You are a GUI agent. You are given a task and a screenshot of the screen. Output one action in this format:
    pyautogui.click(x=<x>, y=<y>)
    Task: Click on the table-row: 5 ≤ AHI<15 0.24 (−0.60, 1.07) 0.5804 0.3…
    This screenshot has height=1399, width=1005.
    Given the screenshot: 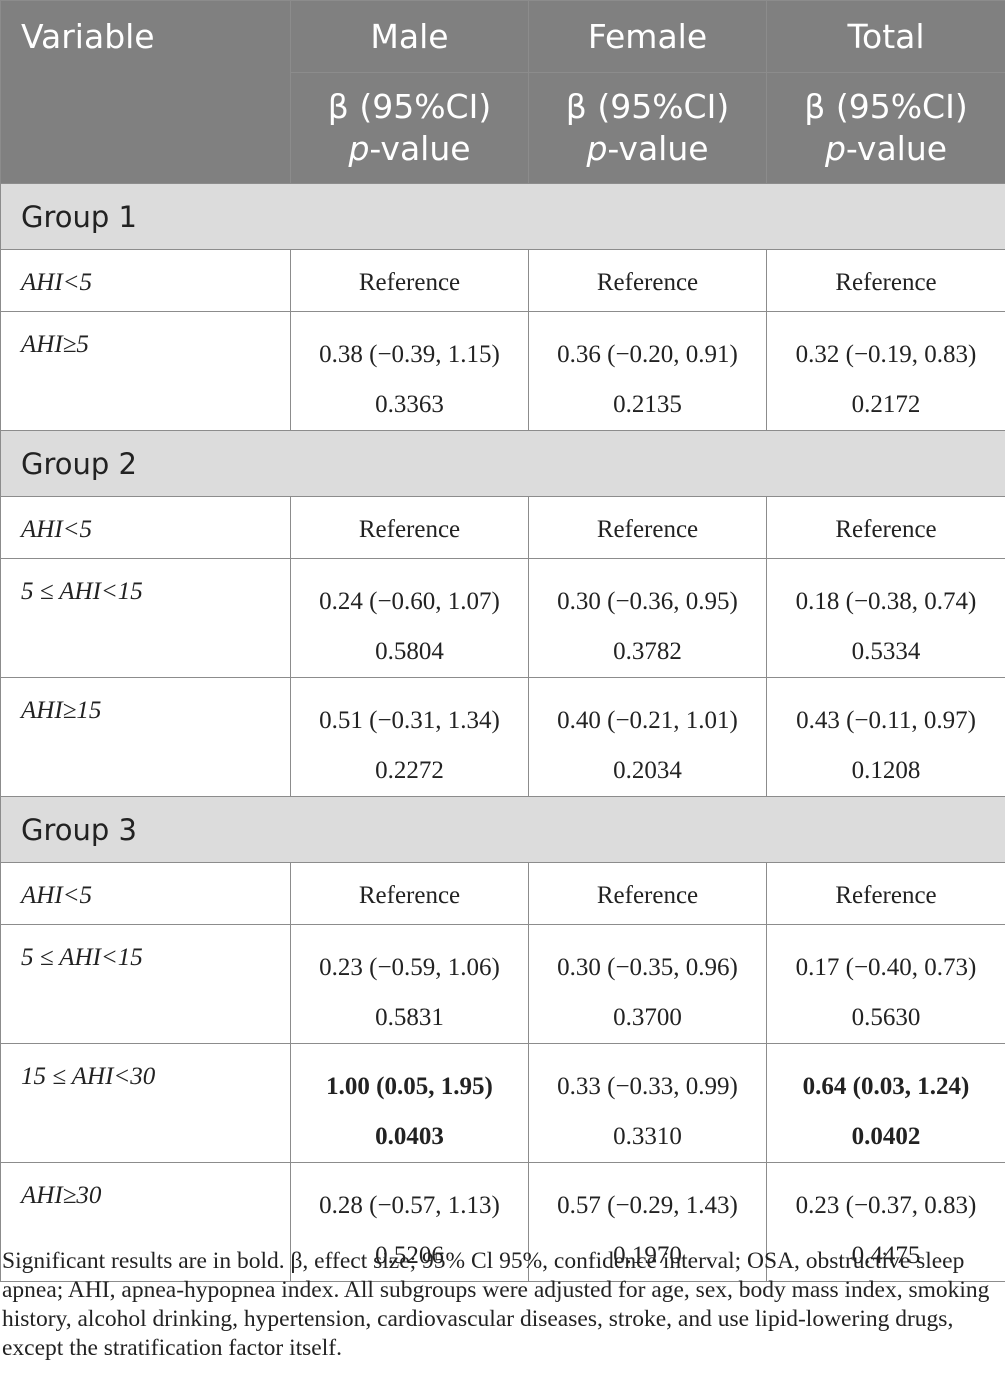 What is the action you would take?
    pyautogui.click(x=502, y=618)
    